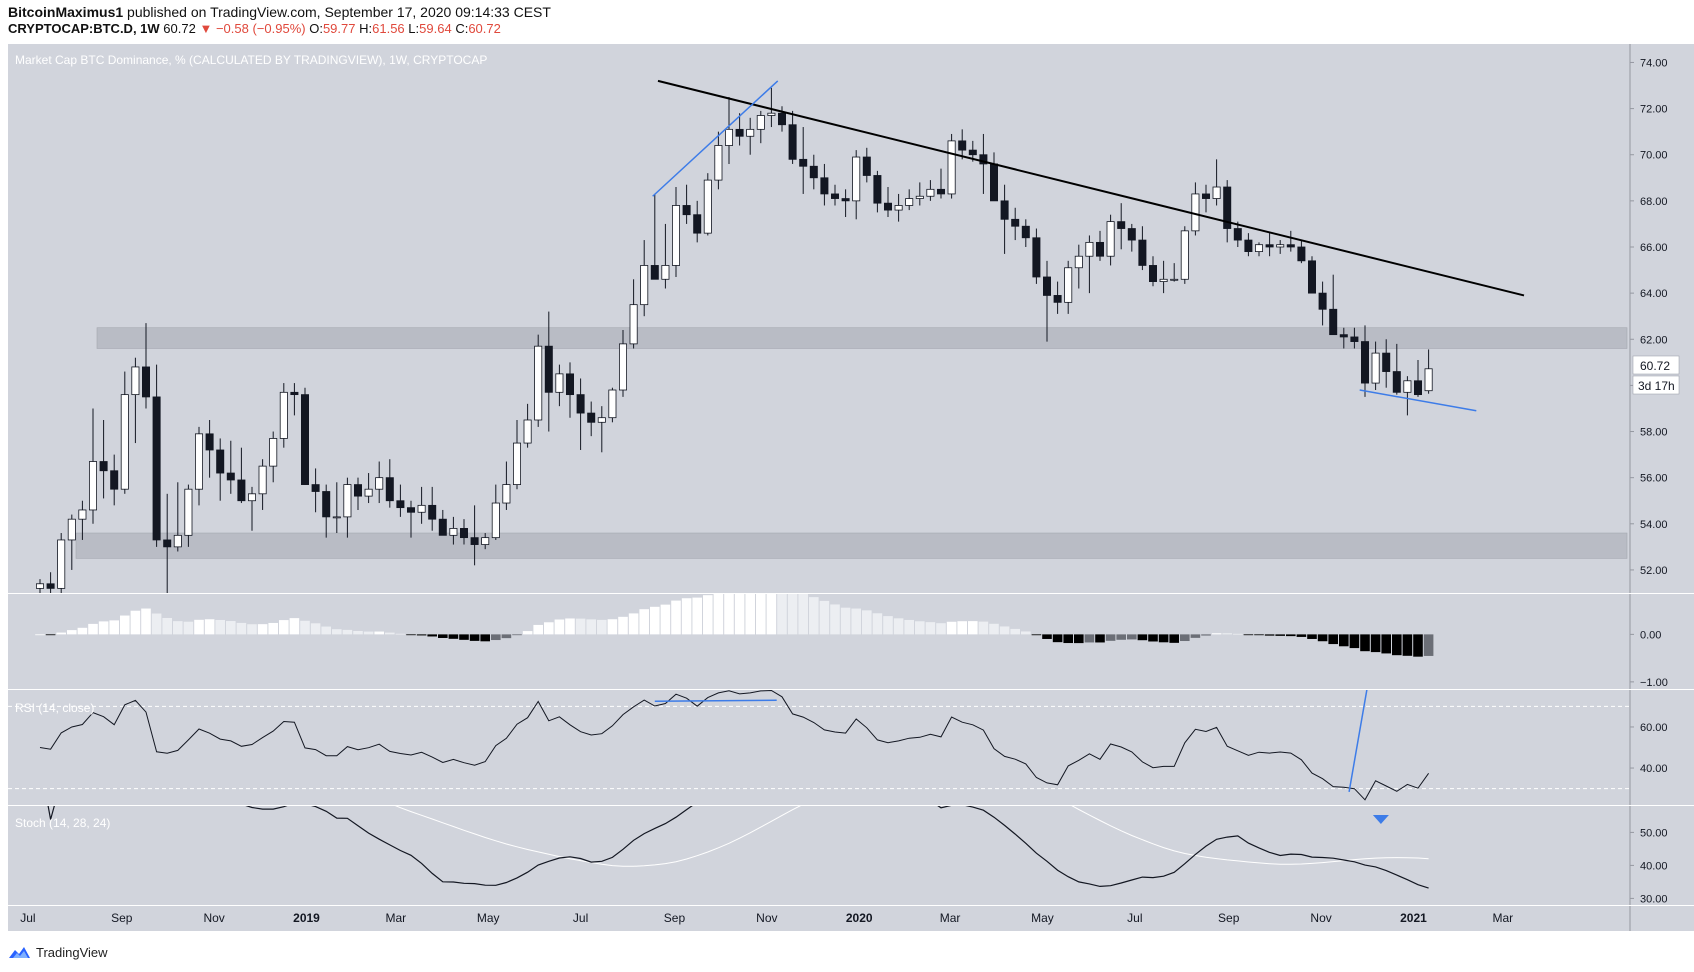 The width and height of the screenshot is (1694, 972). What do you see at coordinates (19, 952) in the screenshot?
I see `tradingview-logo-icon` at bounding box center [19, 952].